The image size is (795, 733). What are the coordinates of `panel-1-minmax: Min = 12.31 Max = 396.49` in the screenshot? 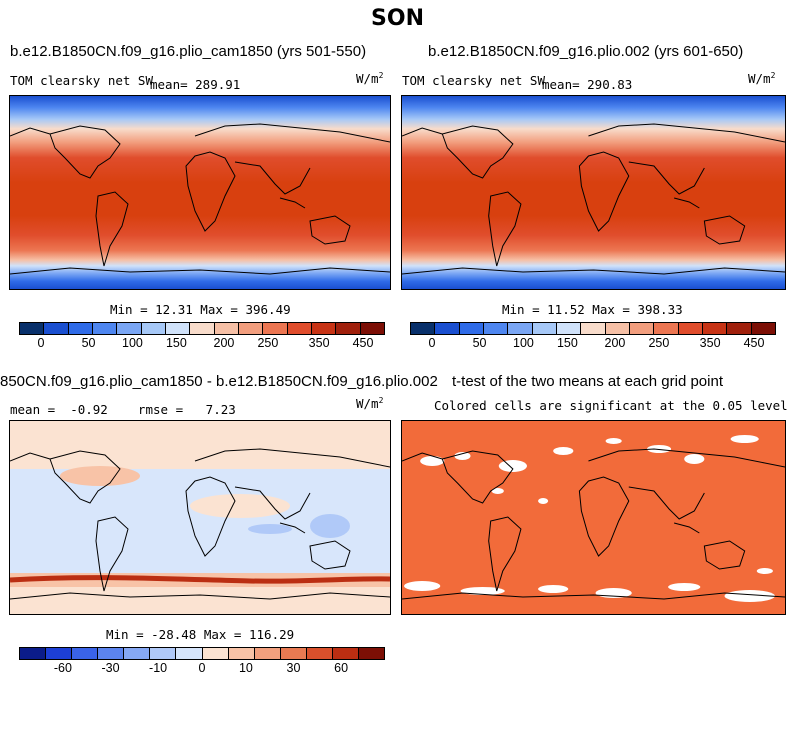 It's located at (200, 309).